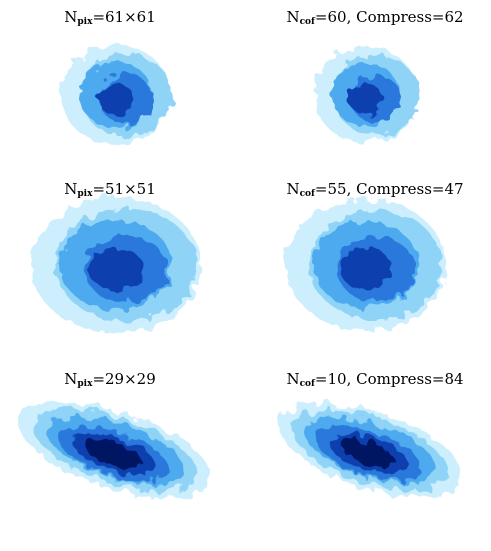  What do you see at coordinates (389, 189) in the screenshot?
I see `title-rest: =55, Compress=47` at bounding box center [389, 189].